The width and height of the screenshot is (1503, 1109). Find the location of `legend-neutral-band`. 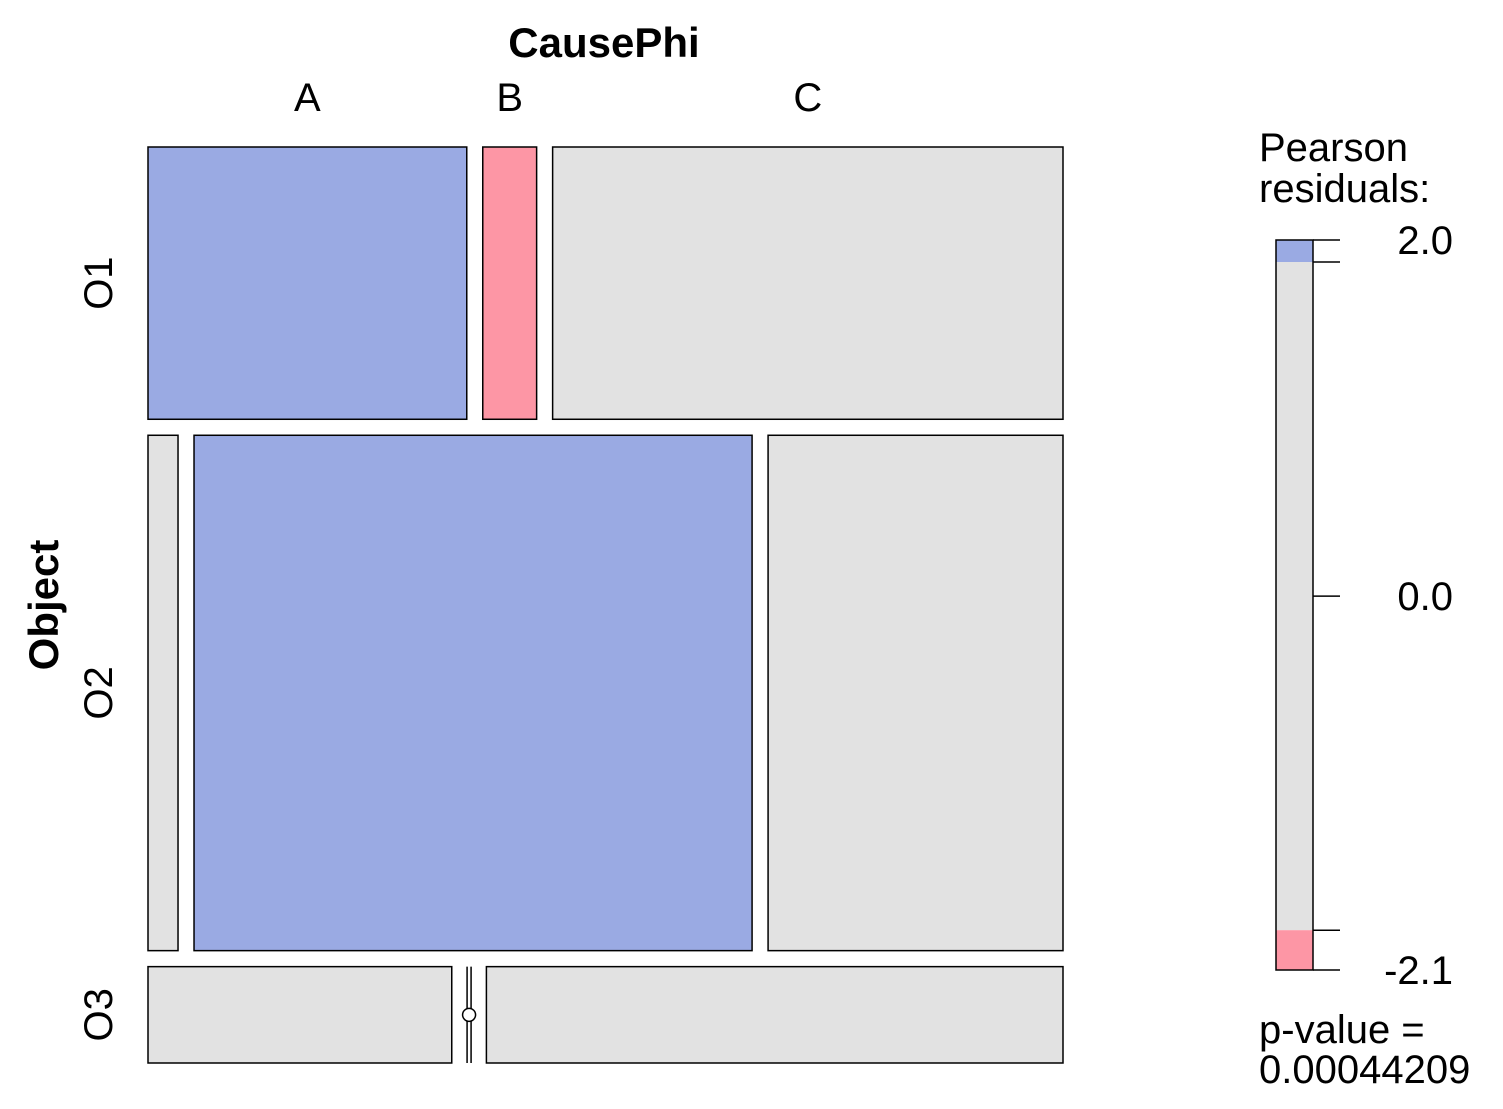

legend-neutral-band is located at coordinates (1294, 596).